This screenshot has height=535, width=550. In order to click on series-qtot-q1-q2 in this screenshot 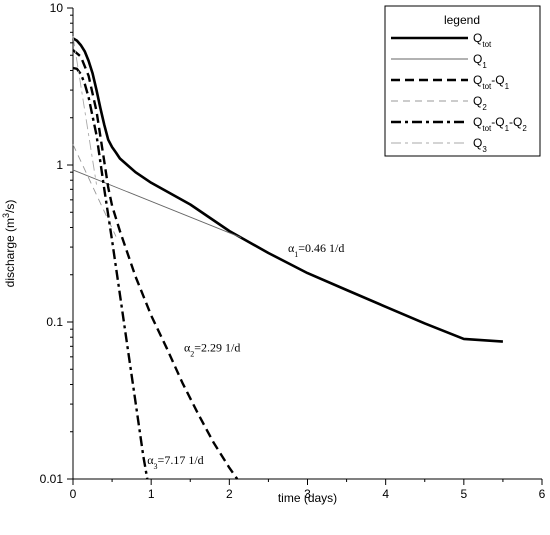, I will do `click(110, 273)`.